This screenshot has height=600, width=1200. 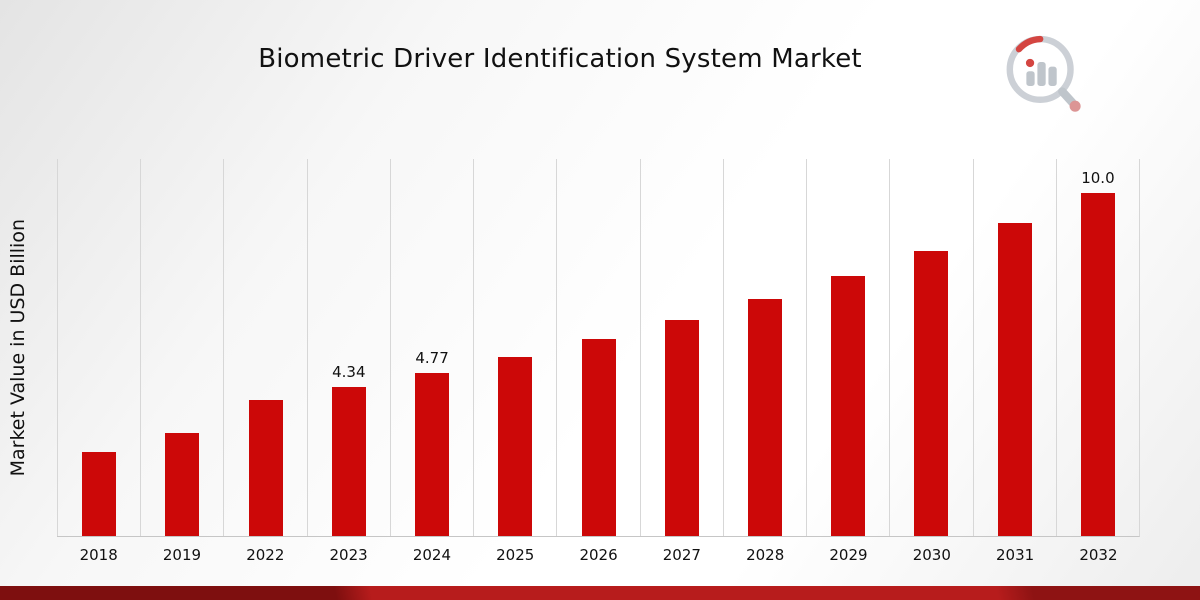 What do you see at coordinates (182, 555) in the screenshot?
I see `x-tick-label: 2019` at bounding box center [182, 555].